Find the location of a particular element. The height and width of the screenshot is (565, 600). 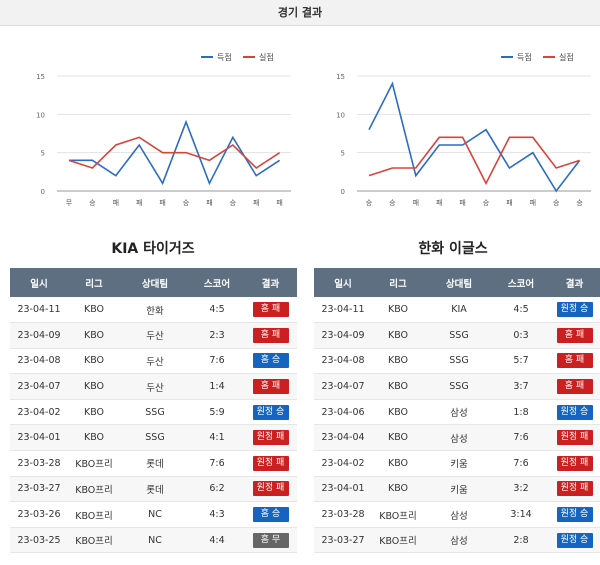

date-cell: 23-04-11 is located at coordinates (343, 310).